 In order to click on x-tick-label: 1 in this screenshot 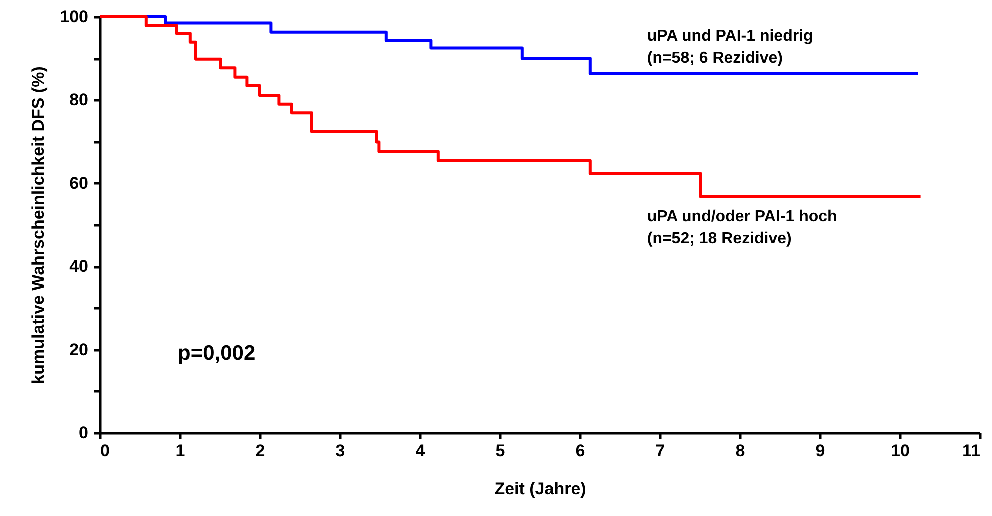, I will do `click(181, 451)`.